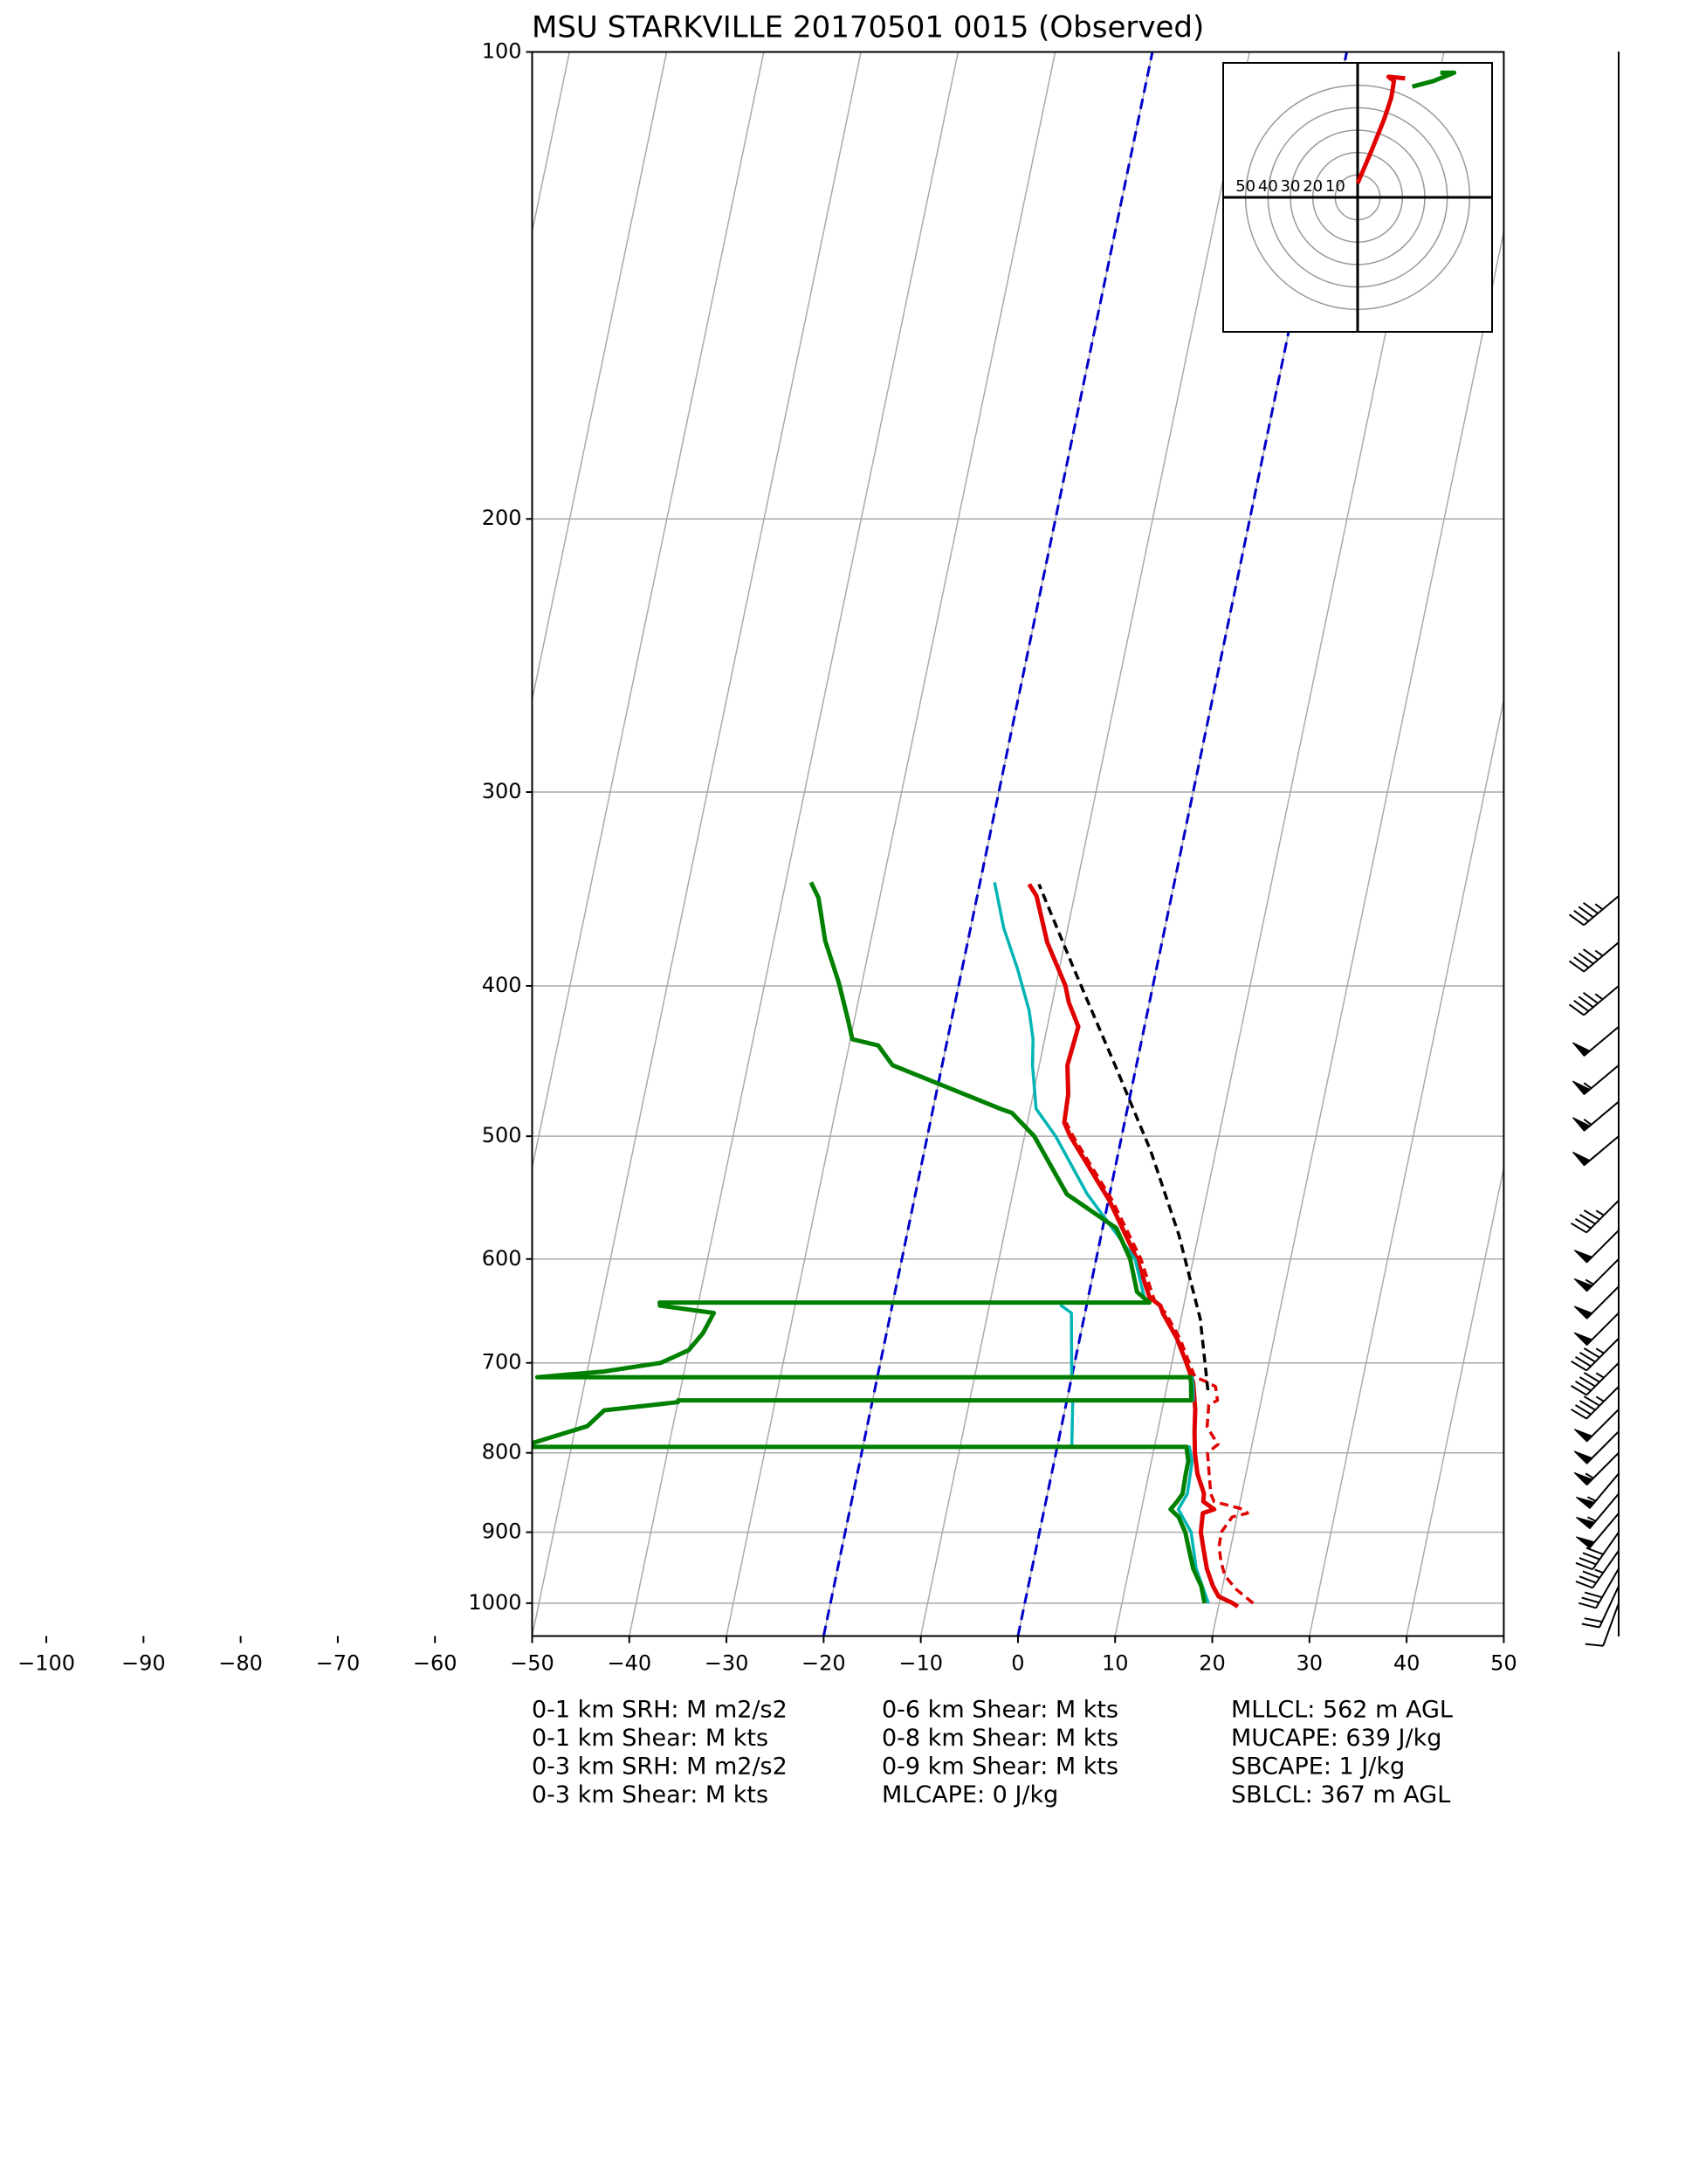 The height and width of the screenshot is (2184, 1699). I want to click on x-tick-label: 20, so click(1212, 1663).